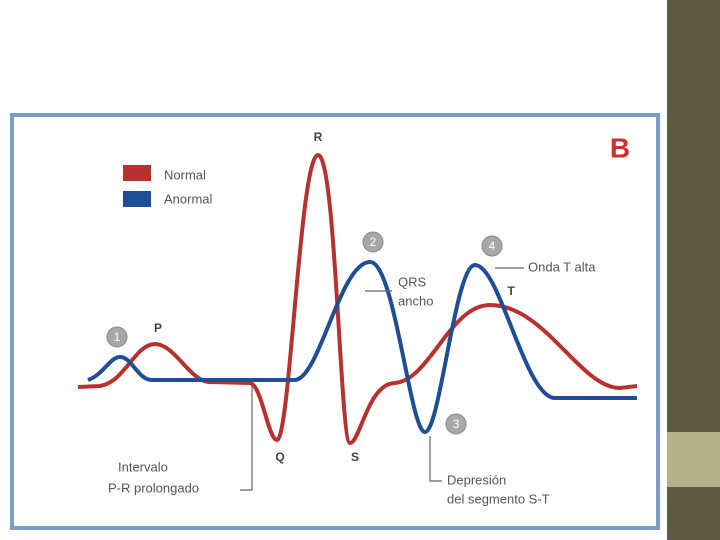  I want to click on annotation: P-R prolongado, so click(153, 487).